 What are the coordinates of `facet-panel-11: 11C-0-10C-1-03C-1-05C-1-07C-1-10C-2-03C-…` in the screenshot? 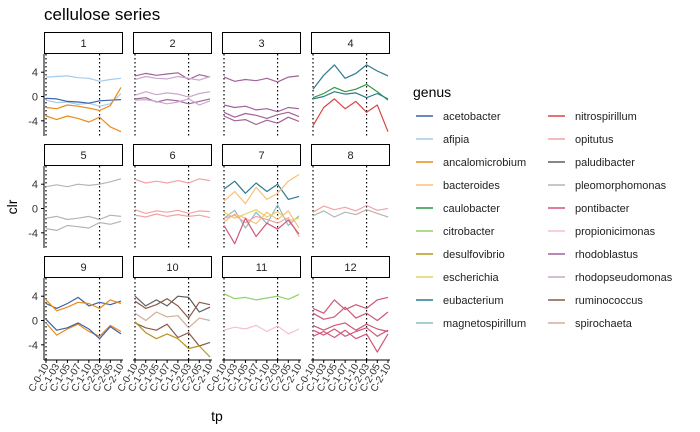 It's located at (255, 325).